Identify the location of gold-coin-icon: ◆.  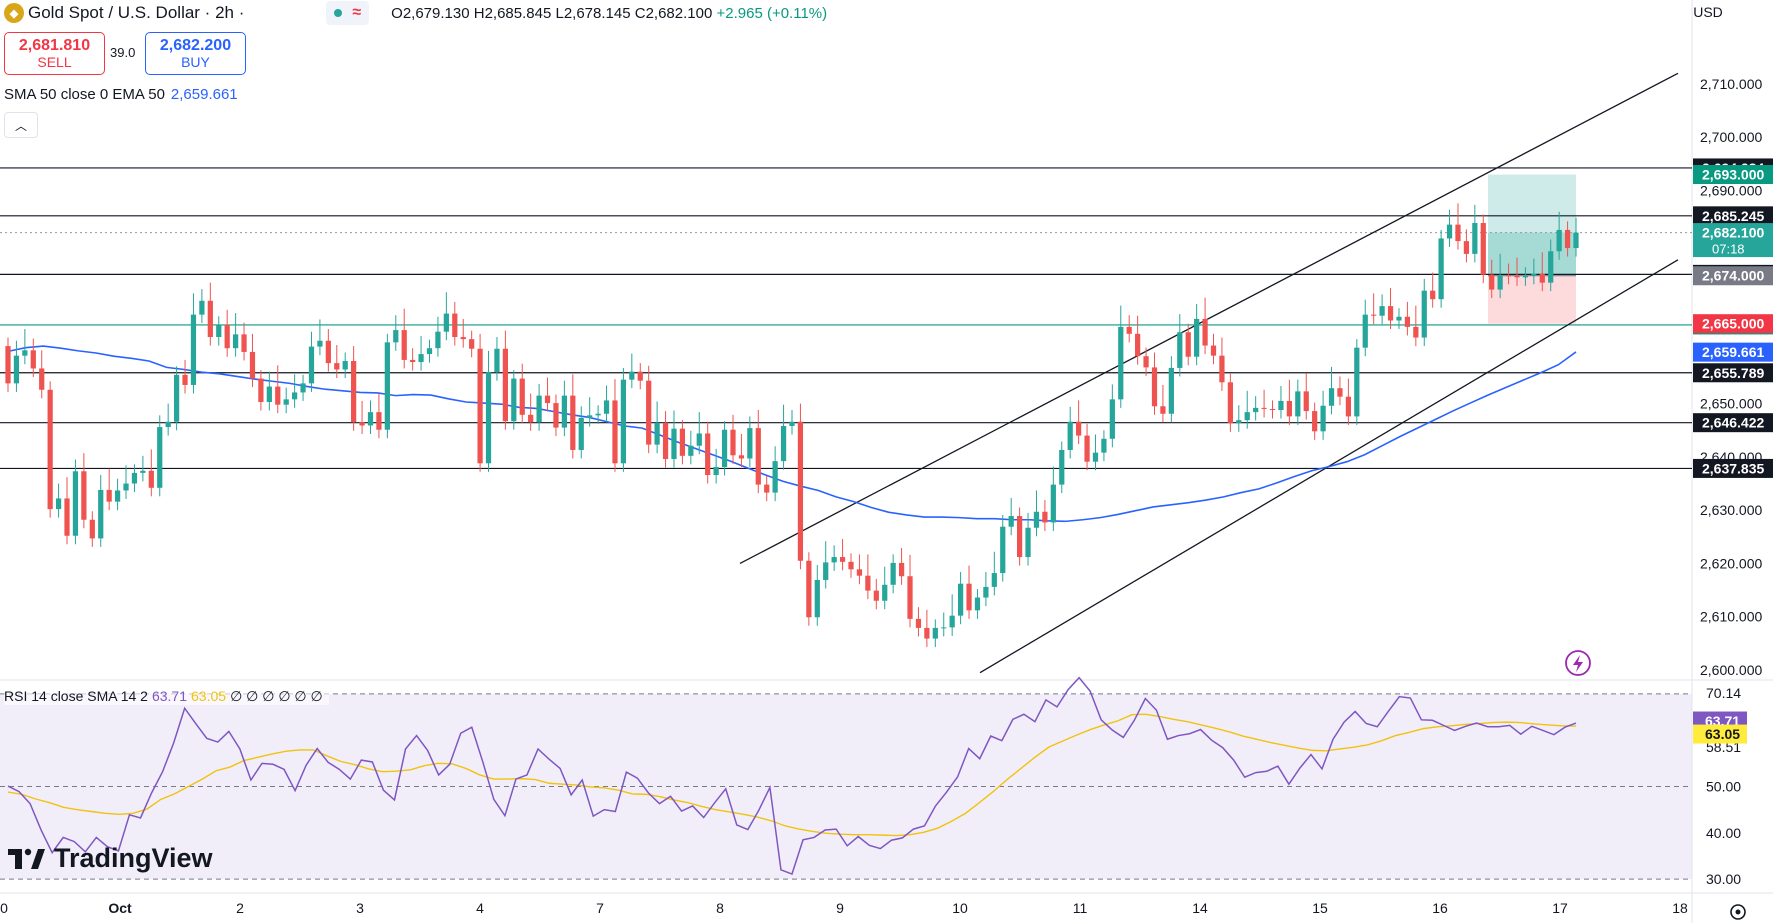
(14, 13).